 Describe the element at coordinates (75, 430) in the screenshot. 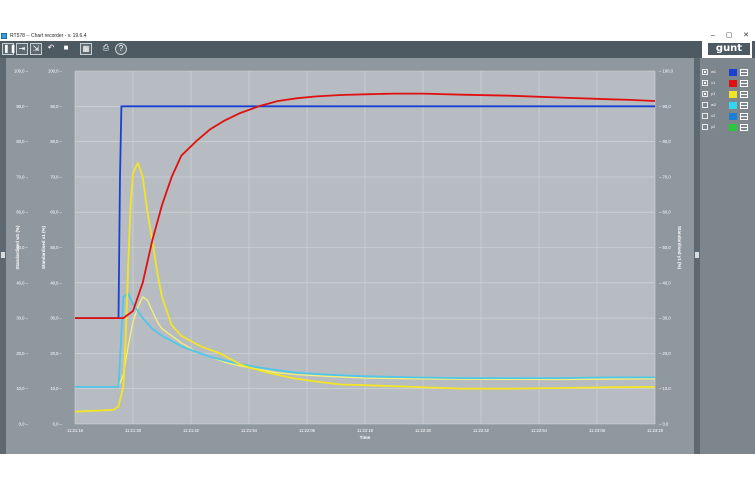

I see `x-tick-label: 11:21:18` at that location.